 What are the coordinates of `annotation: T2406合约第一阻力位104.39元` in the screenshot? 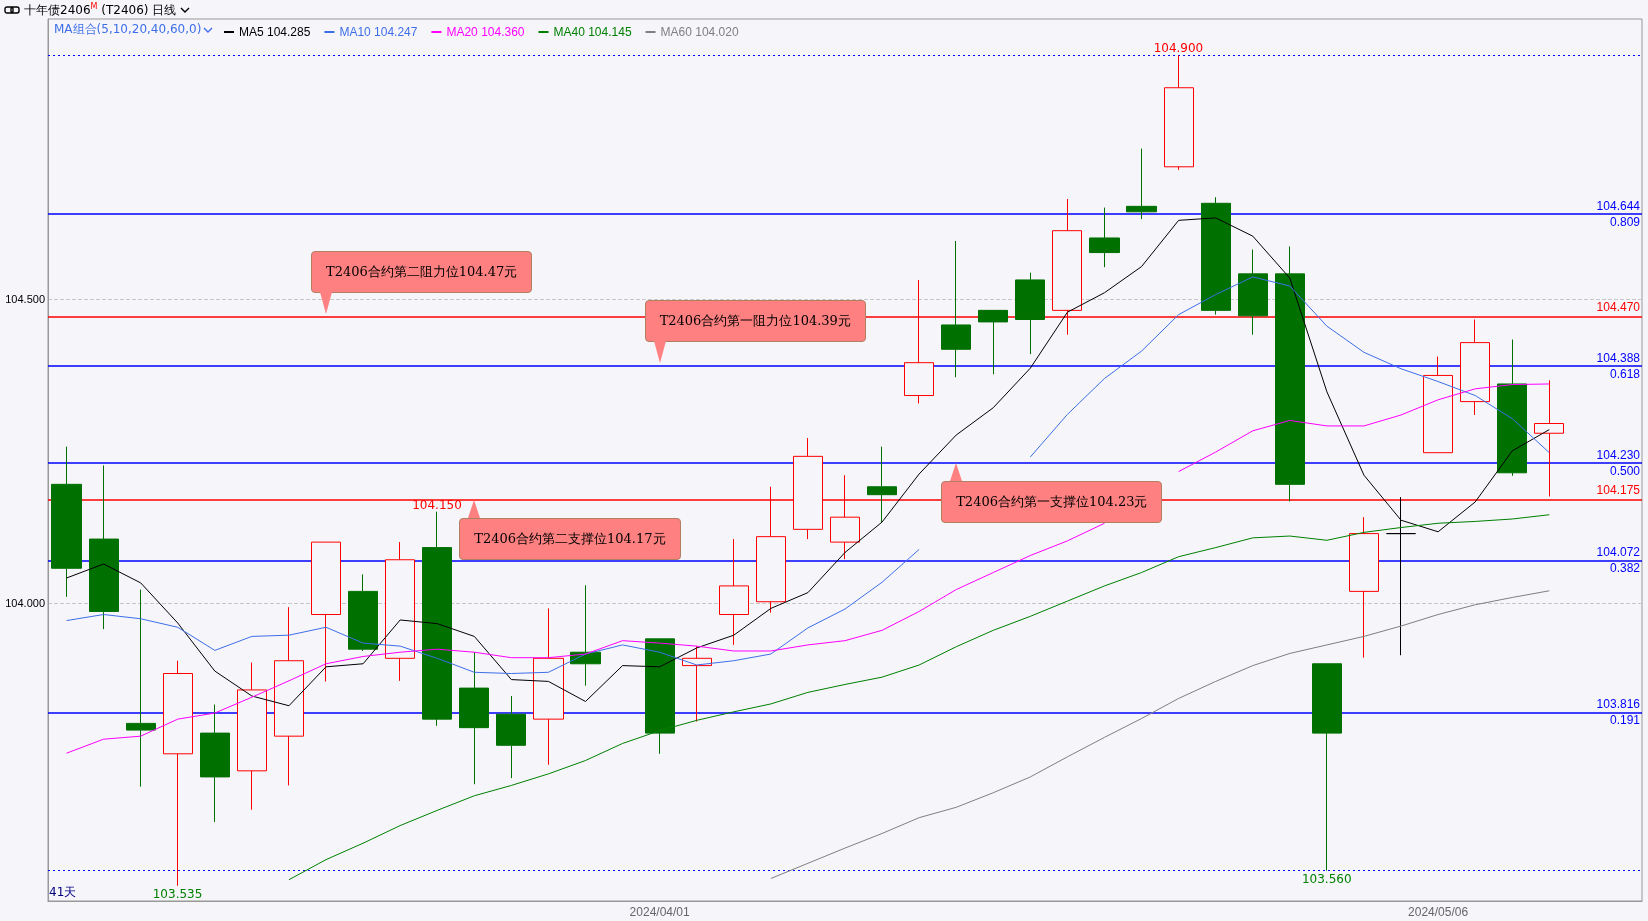 It's located at (755, 320).